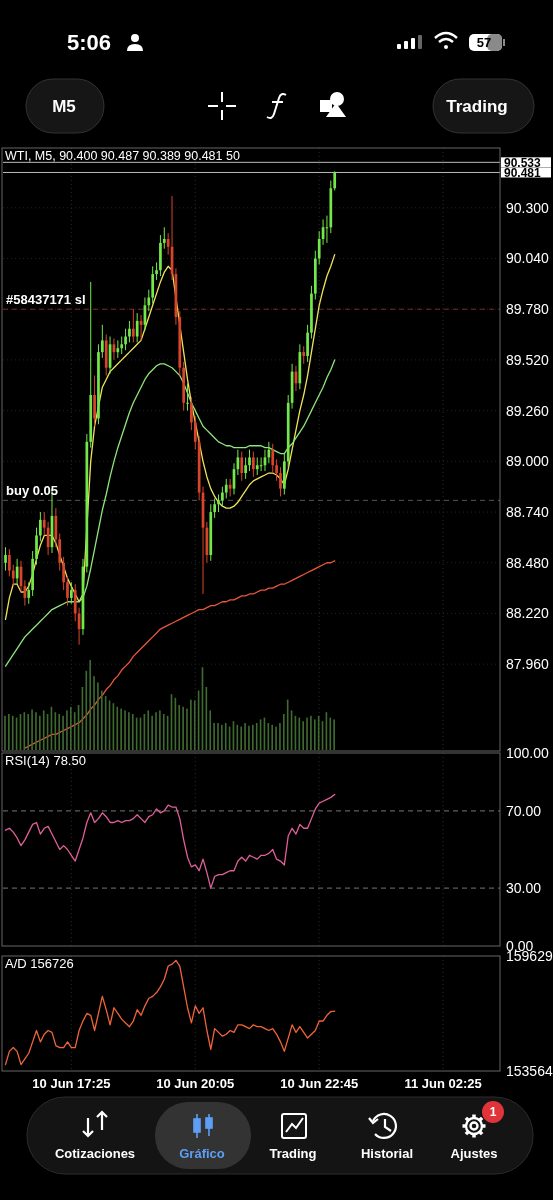 This screenshot has width=553, height=1200. What do you see at coordinates (474, 1153) in the screenshot?
I see `text: Ajustes` at bounding box center [474, 1153].